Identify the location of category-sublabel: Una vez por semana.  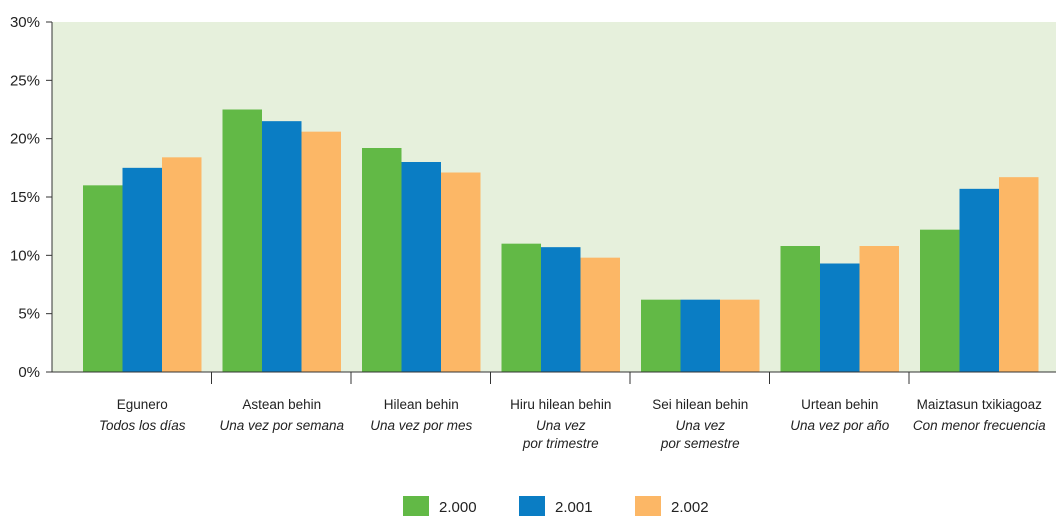
(281, 425).